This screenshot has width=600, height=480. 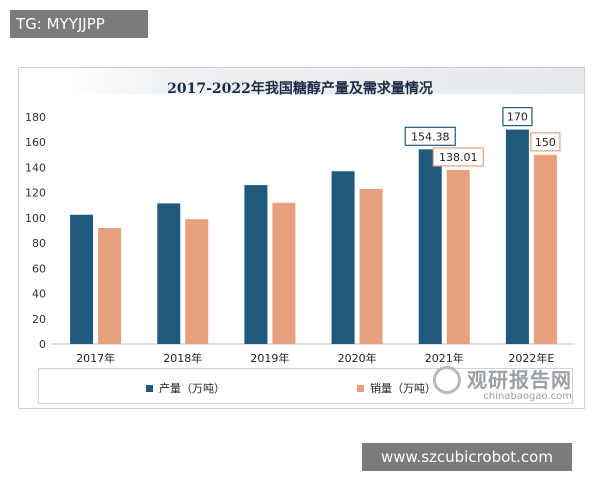 I want to click on brand-name: 观研报告网, so click(x=519, y=380).